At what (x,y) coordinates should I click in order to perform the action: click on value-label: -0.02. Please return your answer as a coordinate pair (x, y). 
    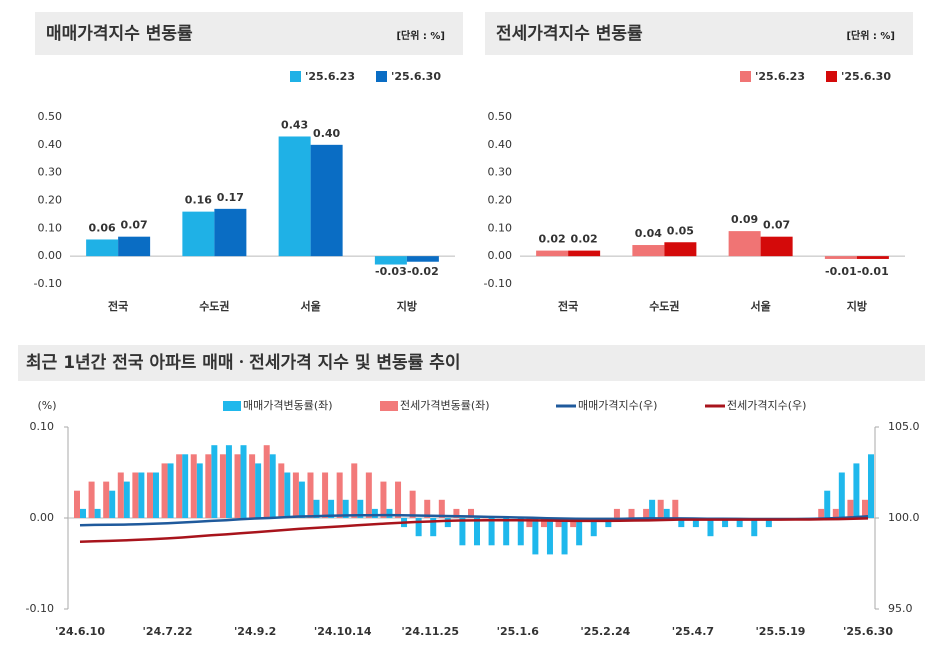
    Looking at the image, I should click on (423, 271).